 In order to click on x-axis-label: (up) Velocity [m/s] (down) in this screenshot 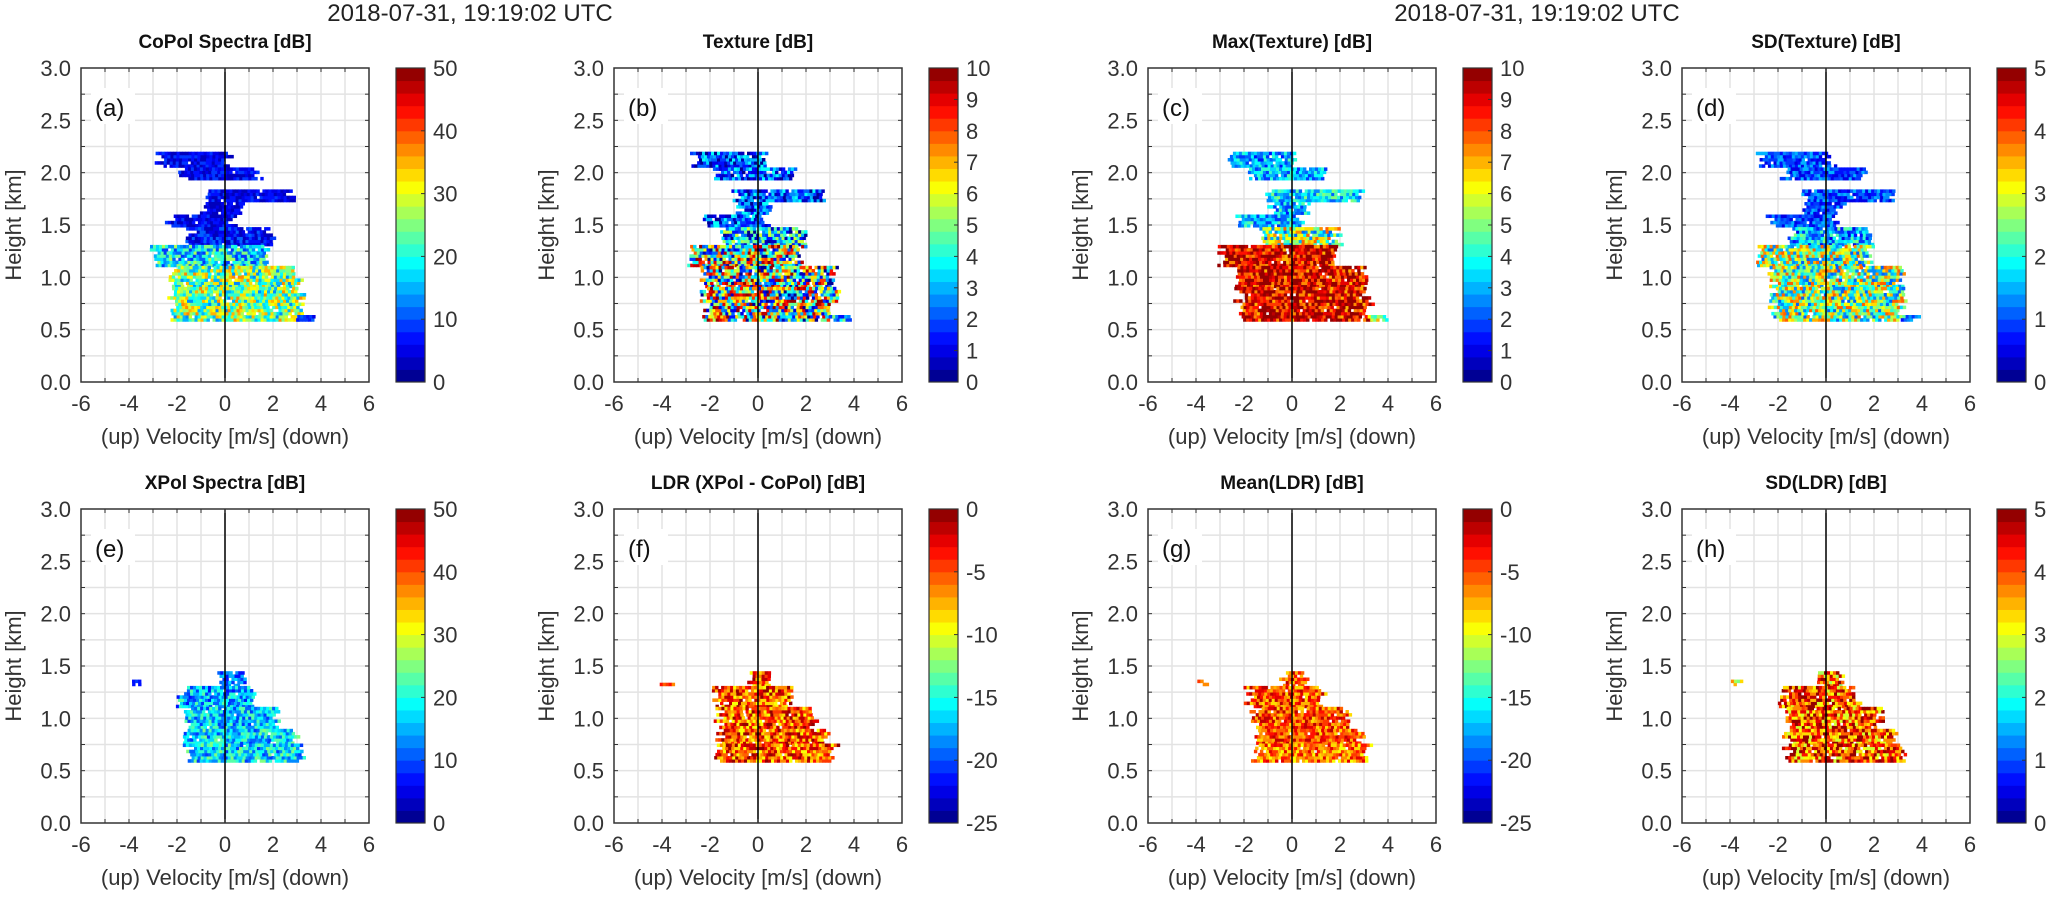, I will do `click(225, 436)`.